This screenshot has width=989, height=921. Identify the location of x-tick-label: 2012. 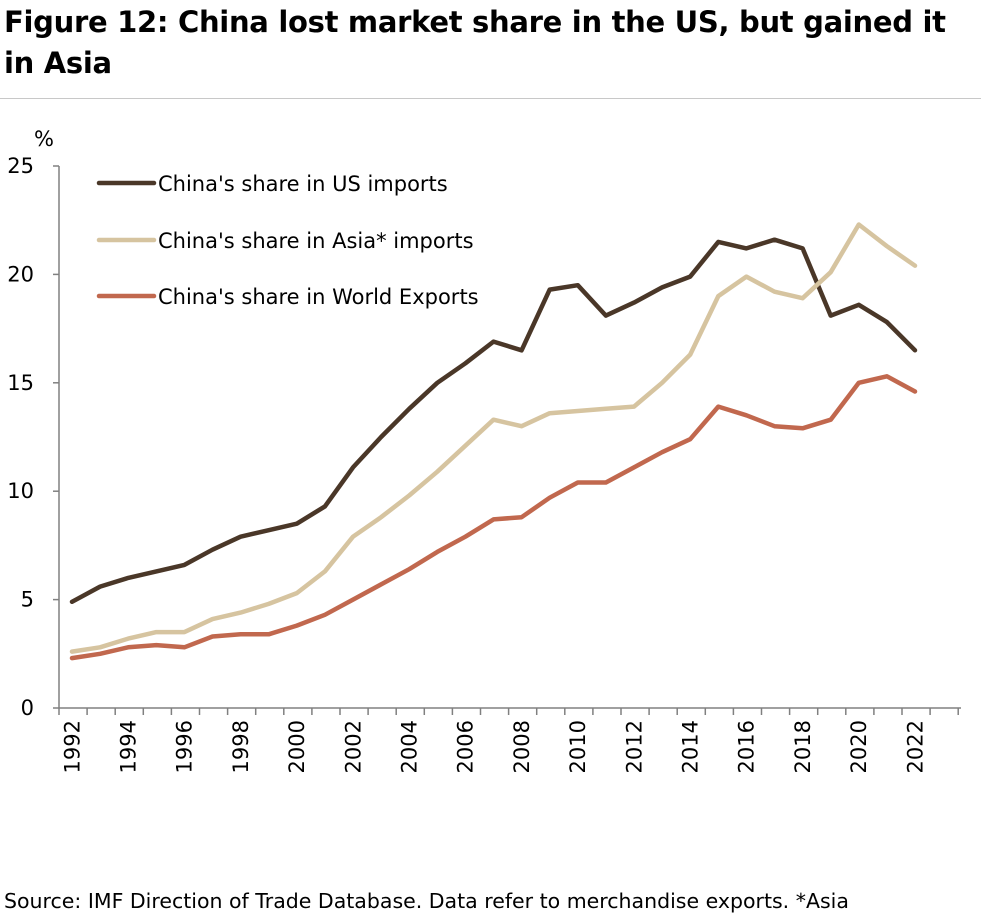
(634, 746).